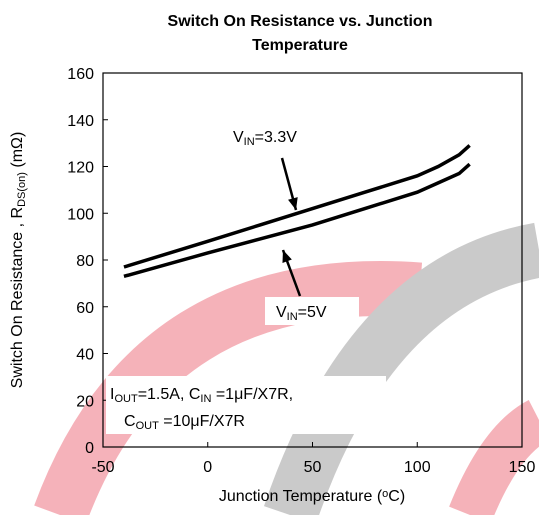 The height and width of the screenshot is (520, 539). I want to click on annotation: VIN=3.3V, so click(265, 138).